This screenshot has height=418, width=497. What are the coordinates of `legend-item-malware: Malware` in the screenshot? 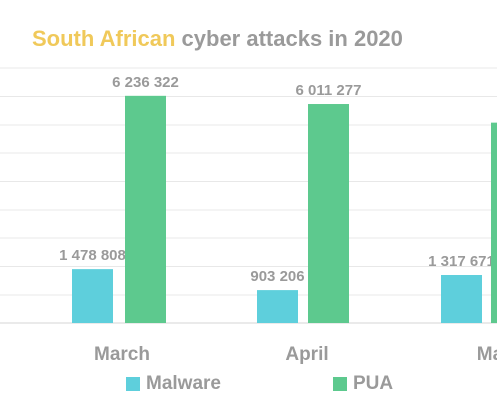 It's located at (173, 384).